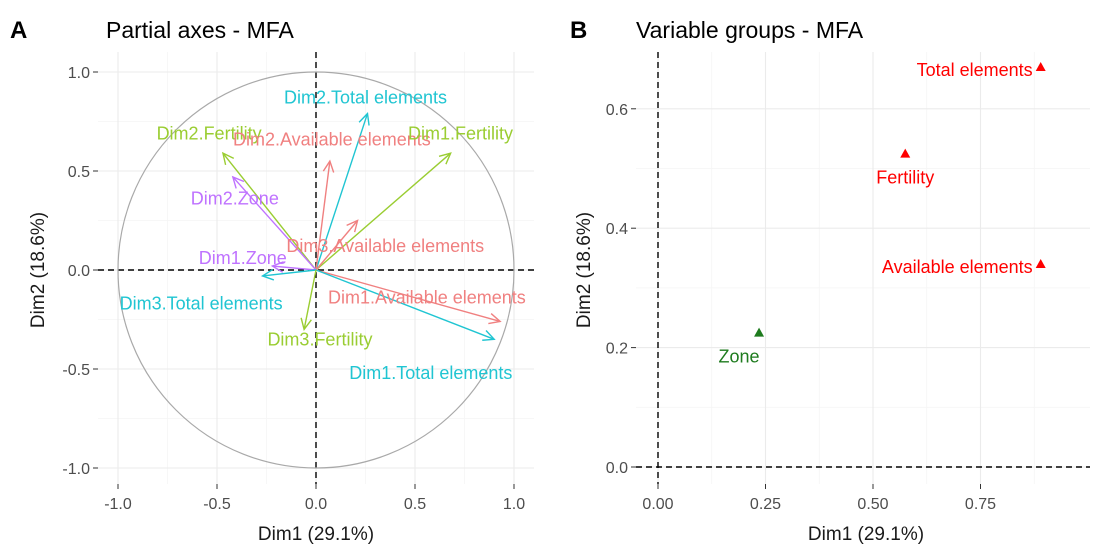  Describe the element at coordinates (980, 504) in the screenshot. I see `x-tick-label: 0.75` at that location.